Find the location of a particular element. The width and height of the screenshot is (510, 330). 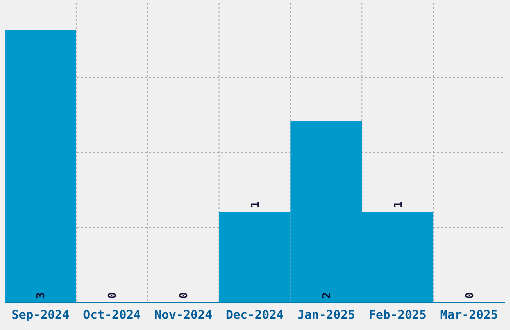

x-tick-label: Oct-2024 is located at coordinates (112, 315).